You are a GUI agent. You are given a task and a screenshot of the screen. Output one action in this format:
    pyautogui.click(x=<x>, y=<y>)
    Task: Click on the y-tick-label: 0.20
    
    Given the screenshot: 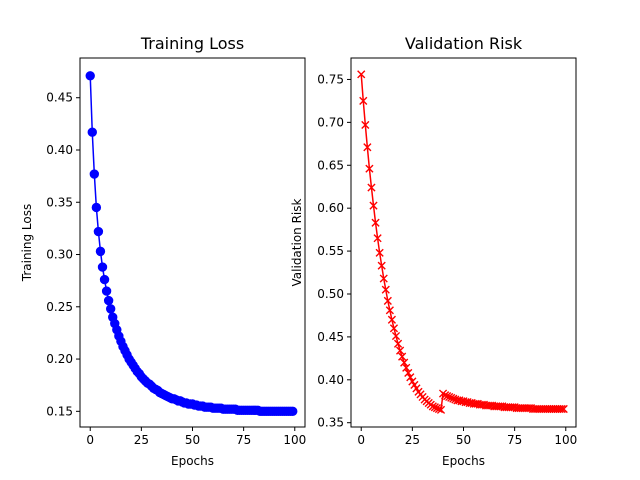 What is the action you would take?
    pyautogui.click(x=59, y=359)
    